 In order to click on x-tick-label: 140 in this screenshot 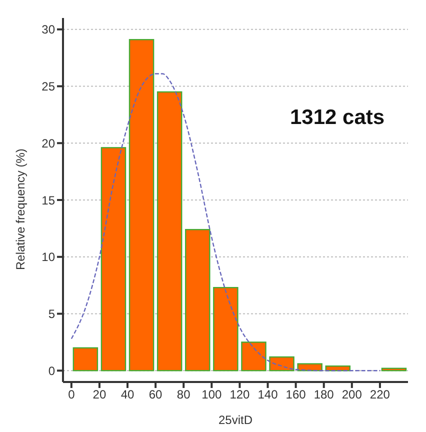, I will do `click(268, 395)`.